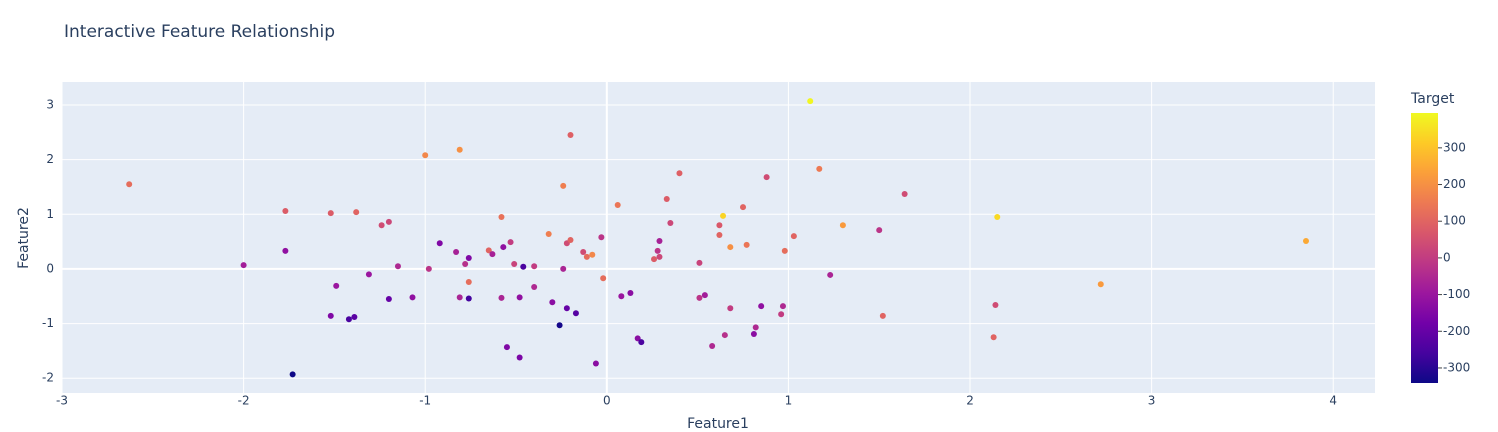 This screenshot has height=432, width=1498. What do you see at coordinates (1456, 331) in the screenshot?
I see `colorbar-tick-label: -200` at bounding box center [1456, 331].